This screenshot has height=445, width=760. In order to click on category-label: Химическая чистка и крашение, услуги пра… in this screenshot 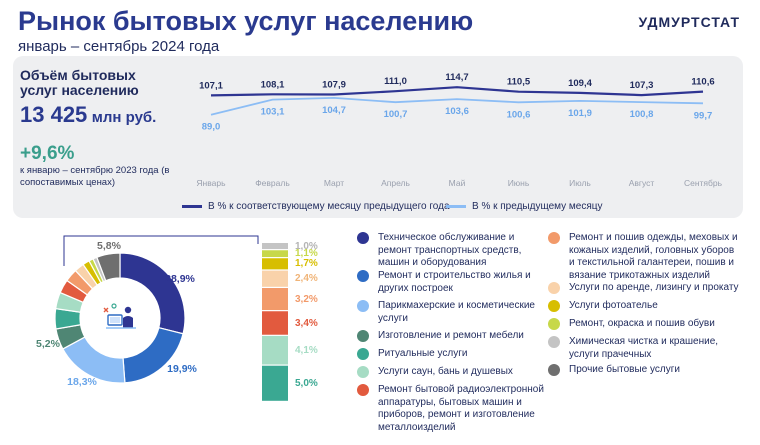, I will do `click(644, 348)`.